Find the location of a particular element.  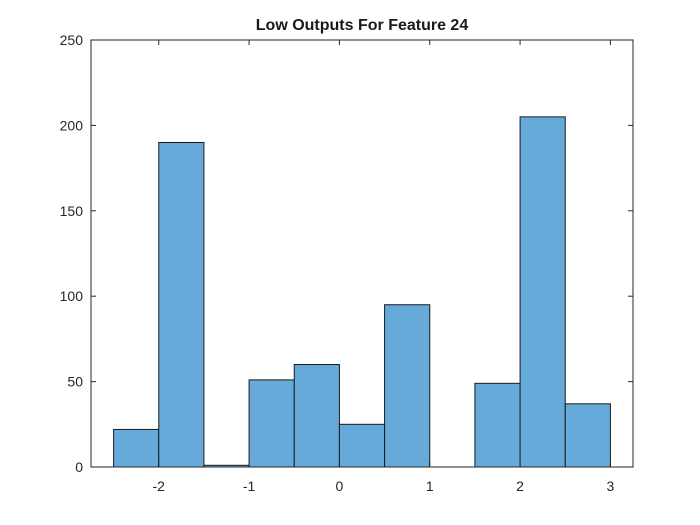

y-tick-label: 0 is located at coordinates (79, 467).